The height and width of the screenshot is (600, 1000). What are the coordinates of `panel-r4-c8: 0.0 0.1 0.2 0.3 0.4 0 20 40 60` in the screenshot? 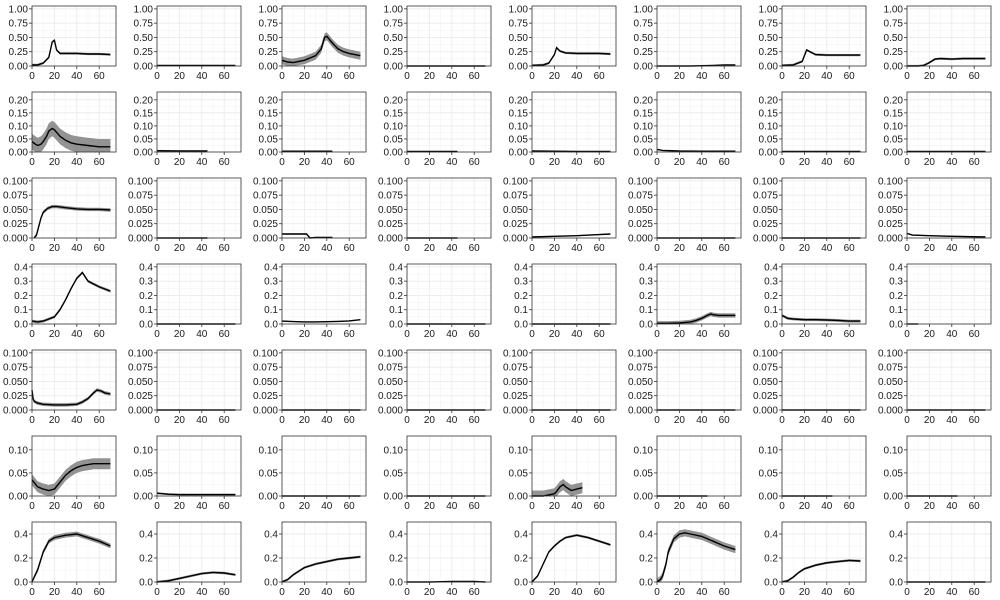 It's located at (940, 301).